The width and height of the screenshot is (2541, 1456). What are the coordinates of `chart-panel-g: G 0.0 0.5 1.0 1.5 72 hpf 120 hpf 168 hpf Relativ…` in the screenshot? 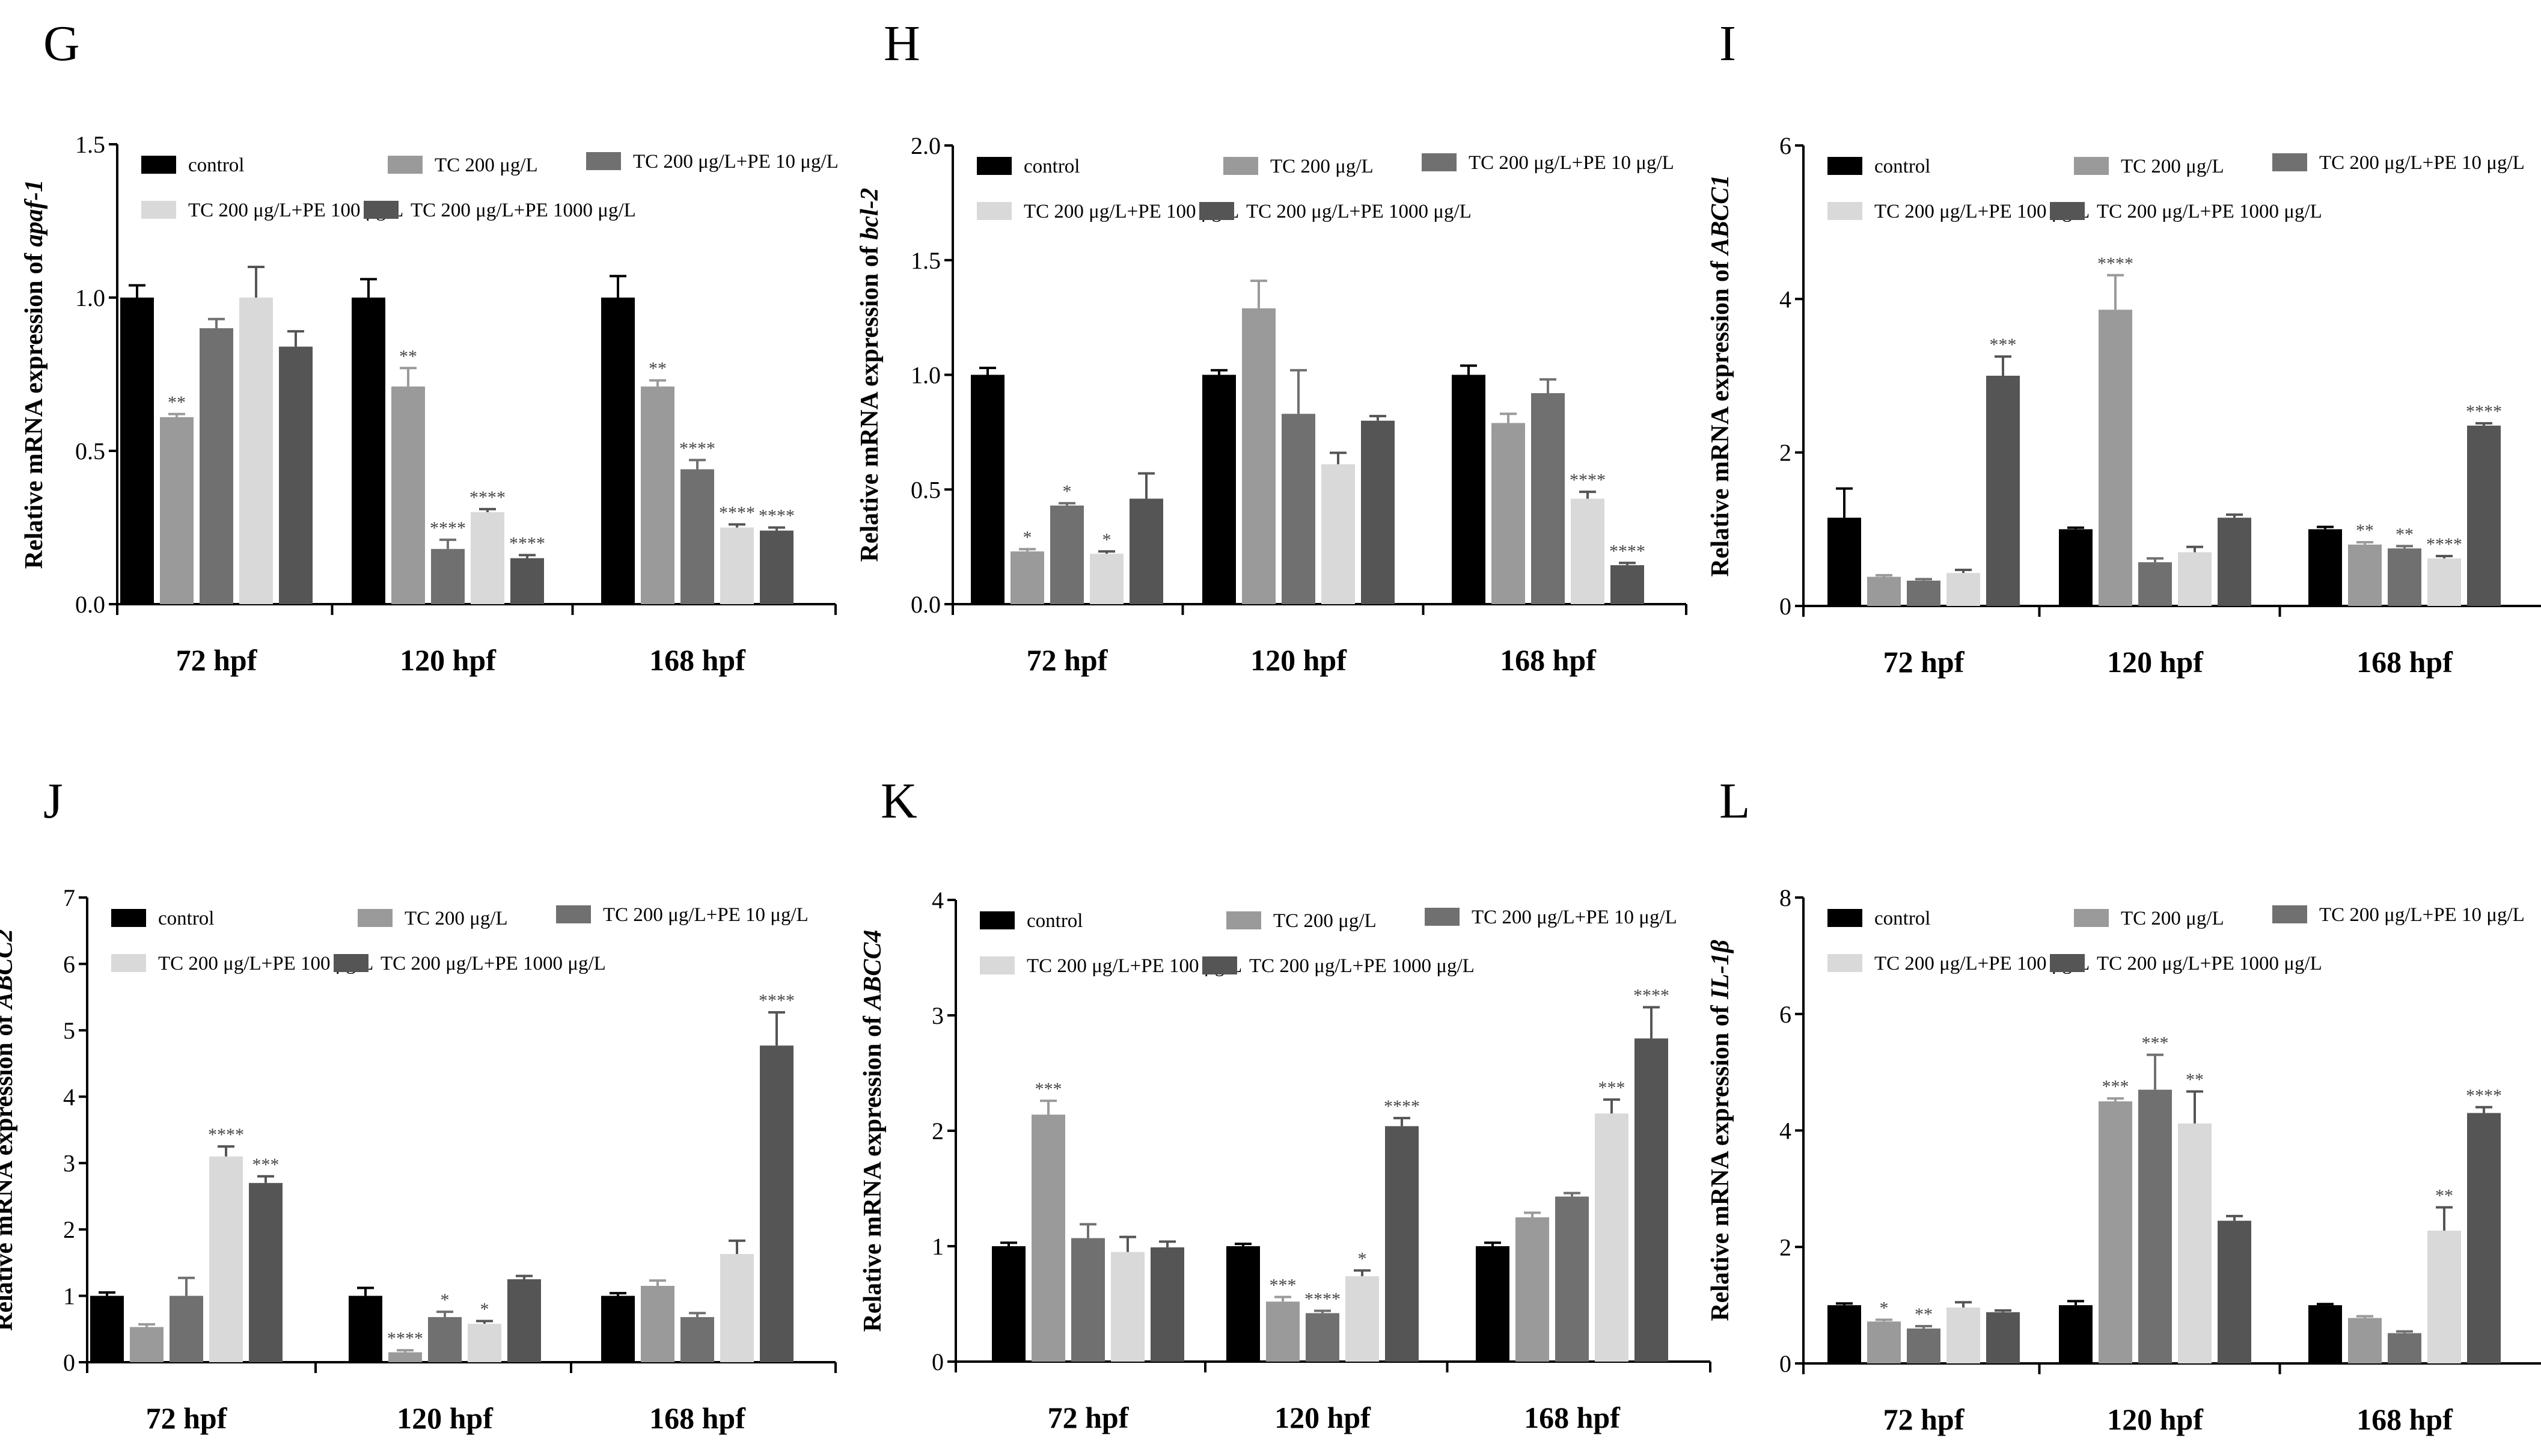 It's located at (429, 347).